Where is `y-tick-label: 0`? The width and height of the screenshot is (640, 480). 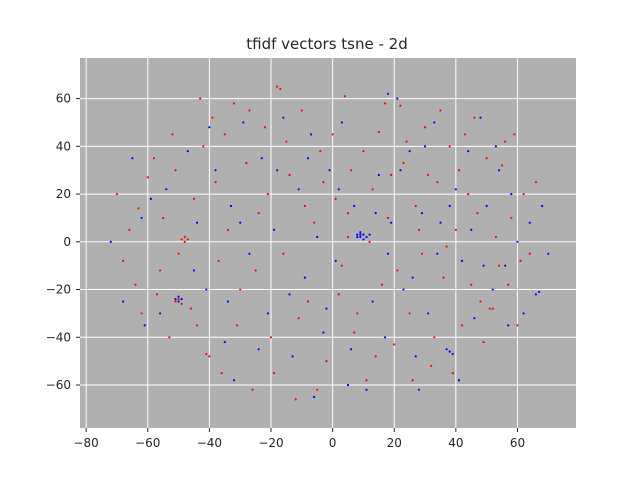 y-tick-label: 0 is located at coordinates (67, 242).